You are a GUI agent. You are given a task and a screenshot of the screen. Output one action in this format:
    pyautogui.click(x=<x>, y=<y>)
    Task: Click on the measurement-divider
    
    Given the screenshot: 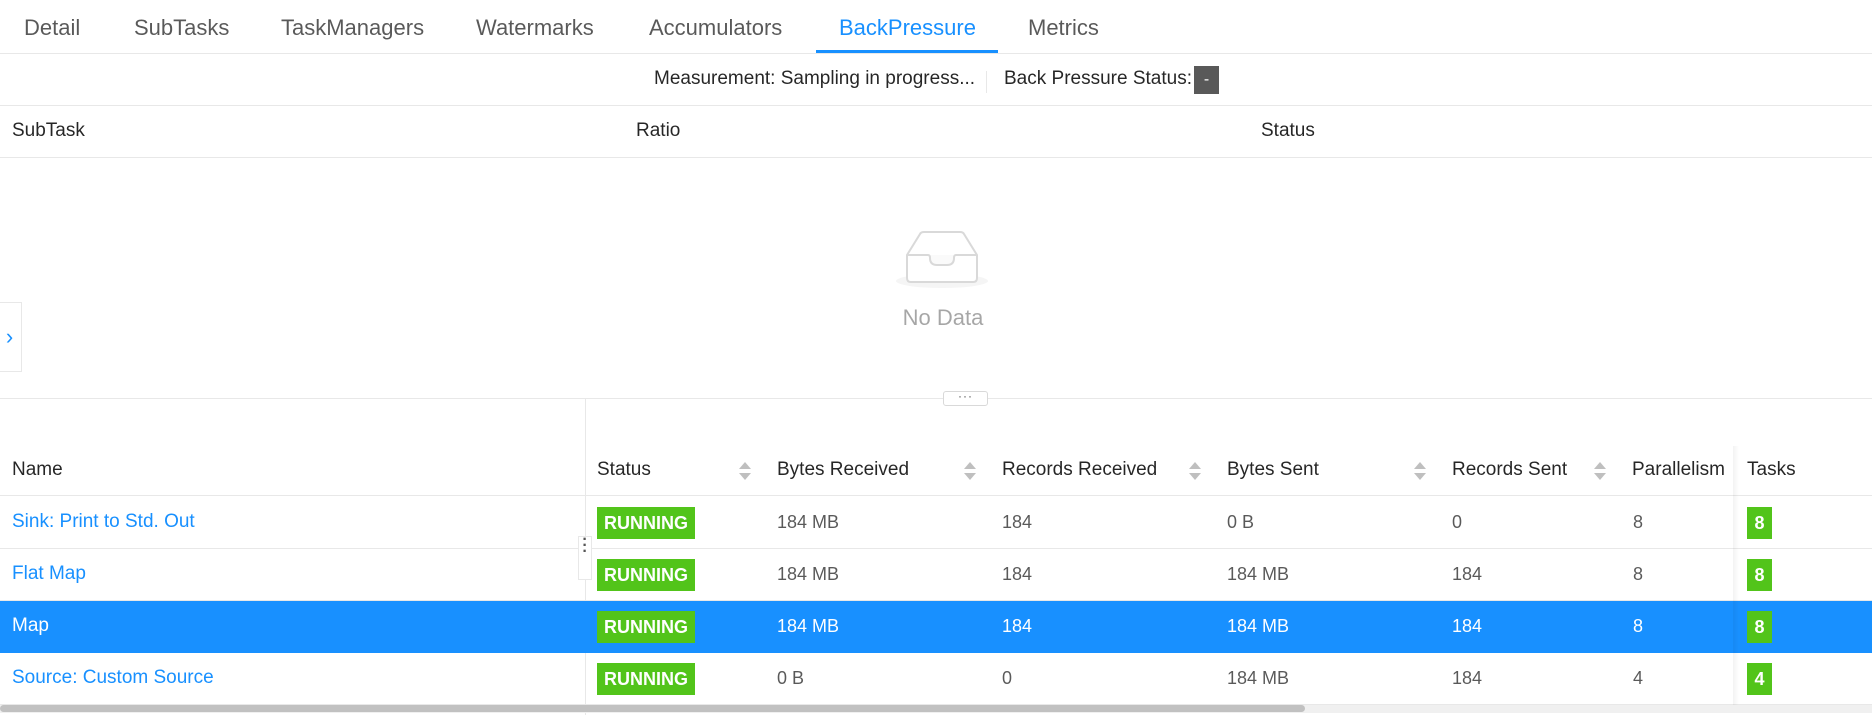 What is the action you would take?
    pyautogui.click(x=986, y=82)
    